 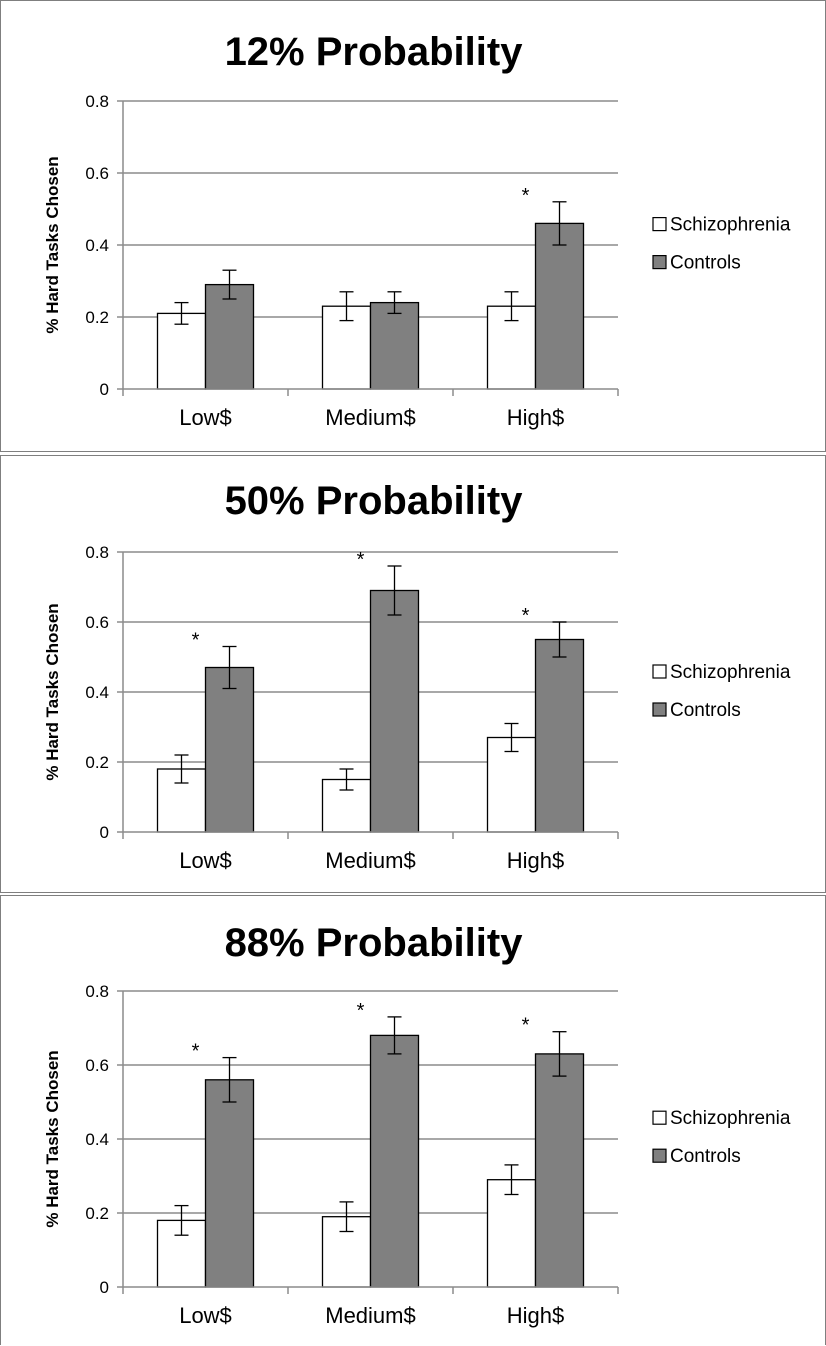 What do you see at coordinates (374, 943) in the screenshot?
I see `chart-title: 88% Probability` at bounding box center [374, 943].